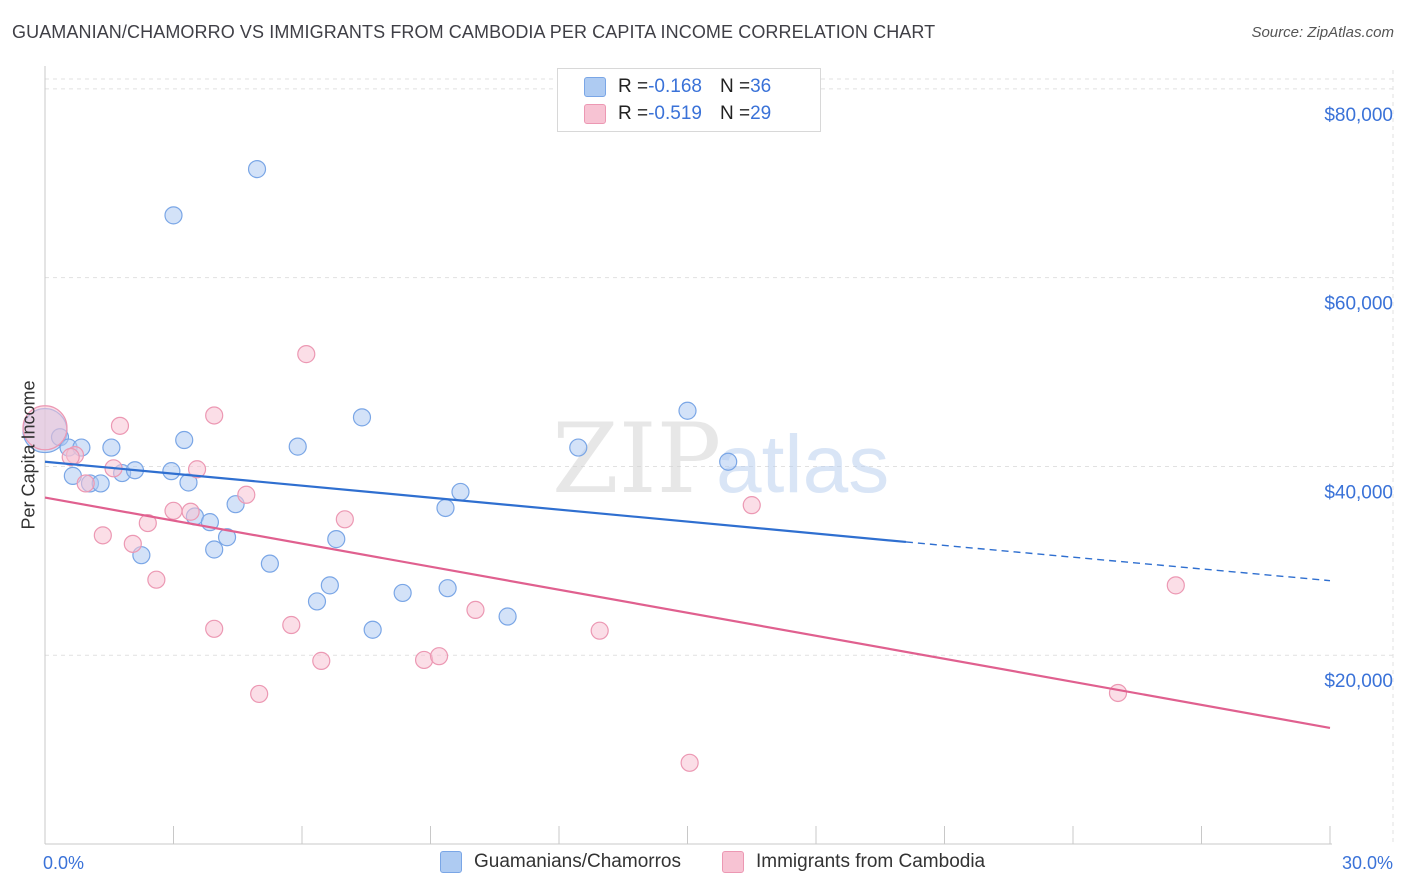  I want to click on series-swatch-pink, so click(733, 862).